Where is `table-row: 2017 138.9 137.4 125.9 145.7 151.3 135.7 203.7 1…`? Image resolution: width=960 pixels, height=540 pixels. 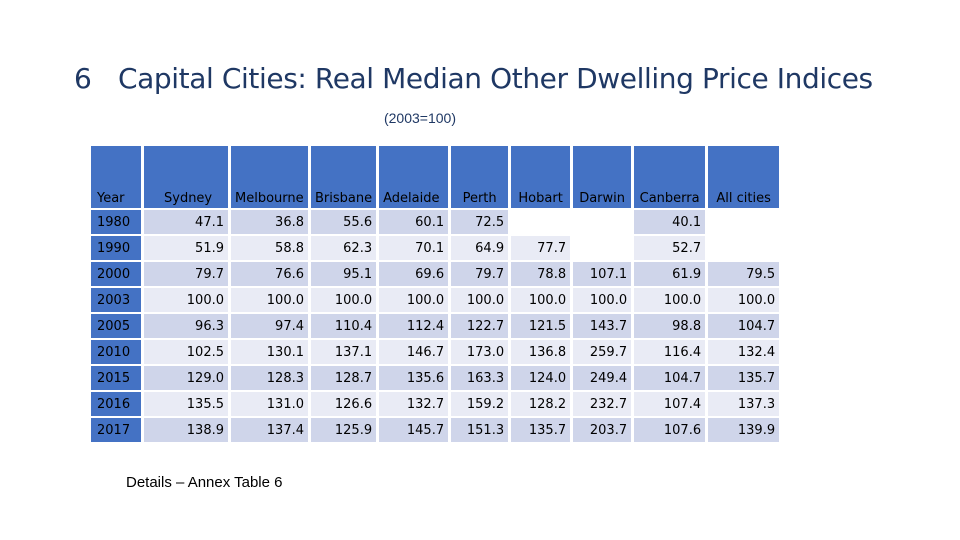
table-row: 2017 138.9 137.4 125.9 145.7 151.3 135.7 203.7 1… is located at coordinates (435, 431).